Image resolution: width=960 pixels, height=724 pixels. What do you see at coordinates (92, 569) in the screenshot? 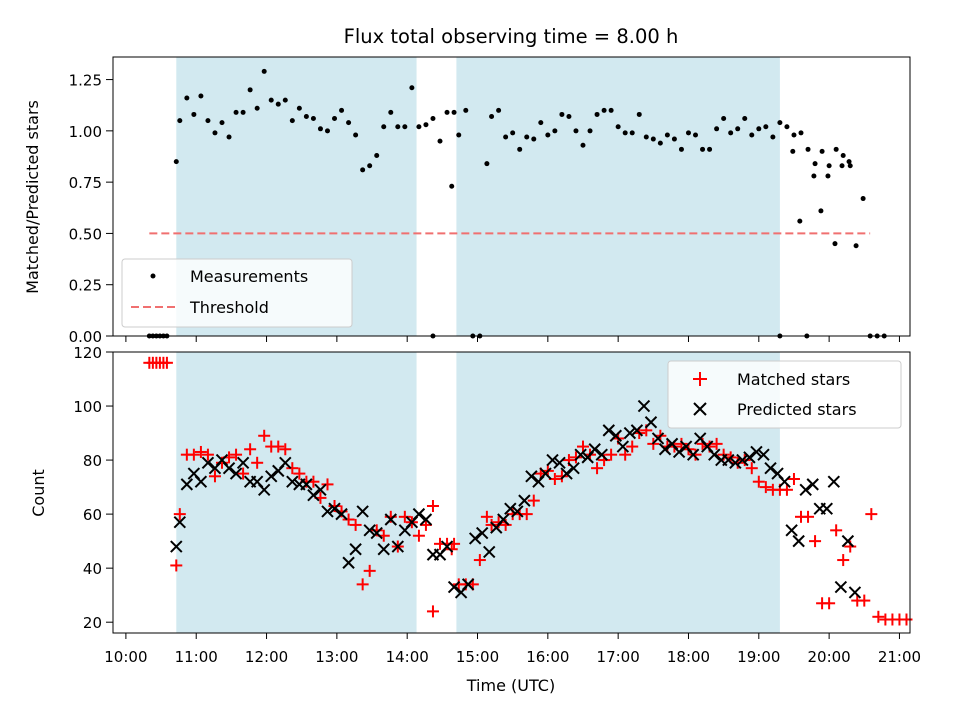
I see `bottom-ytick-label-1: 40` at bounding box center [92, 569].